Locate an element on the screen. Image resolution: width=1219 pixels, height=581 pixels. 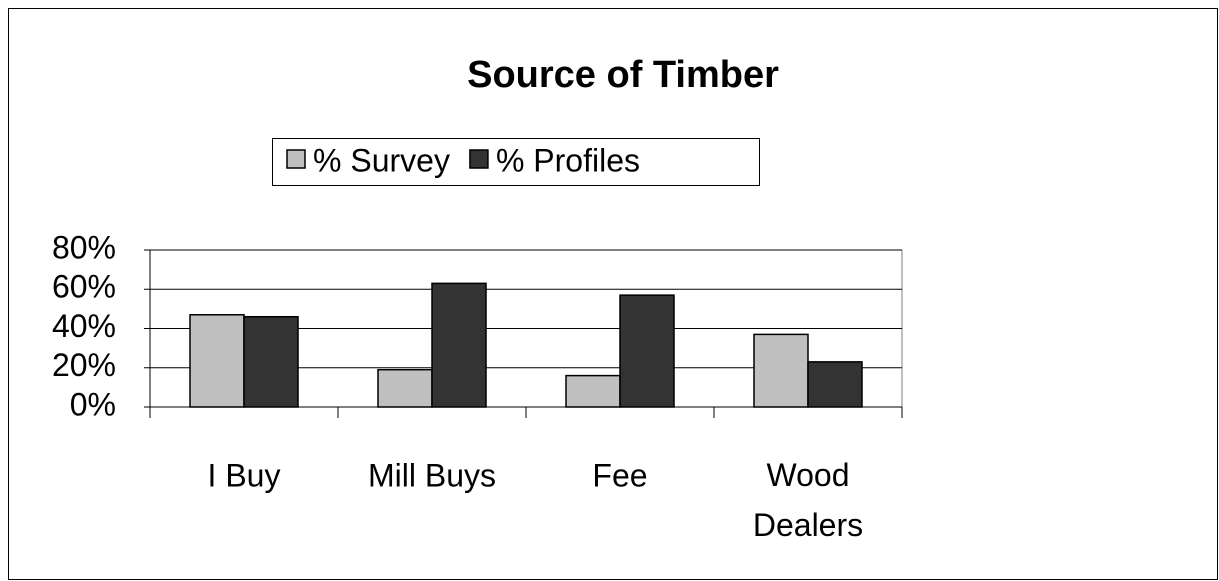
x-tick-label: Mill Buys is located at coordinates (432, 475).